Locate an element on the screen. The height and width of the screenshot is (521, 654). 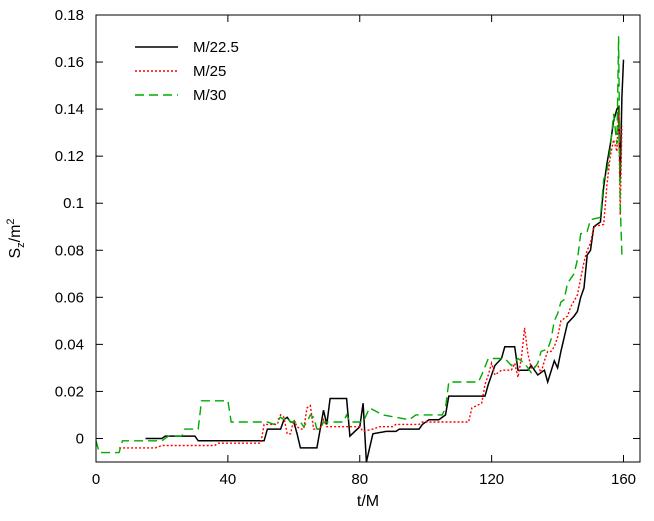
y-axis-label-sup: 2 is located at coordinates (11, 221).